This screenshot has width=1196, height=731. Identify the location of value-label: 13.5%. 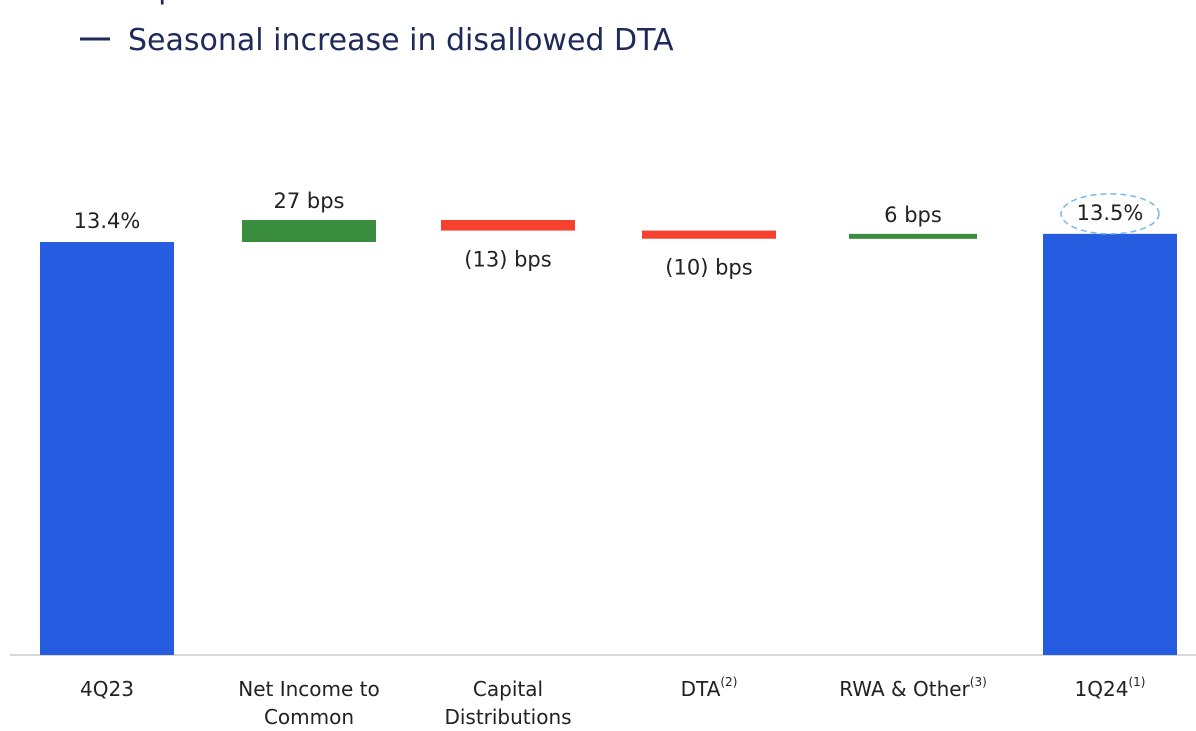
(1110, 213).